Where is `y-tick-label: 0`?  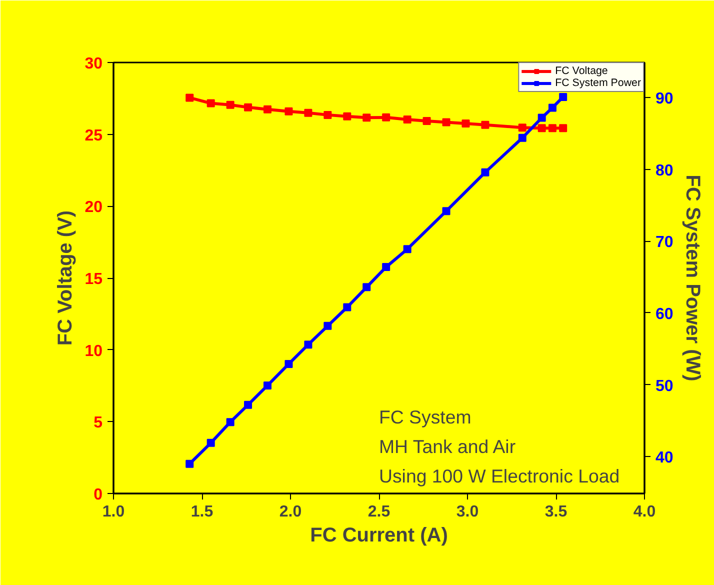 y-tick-label: 0 is located at coordinates (98, 495).